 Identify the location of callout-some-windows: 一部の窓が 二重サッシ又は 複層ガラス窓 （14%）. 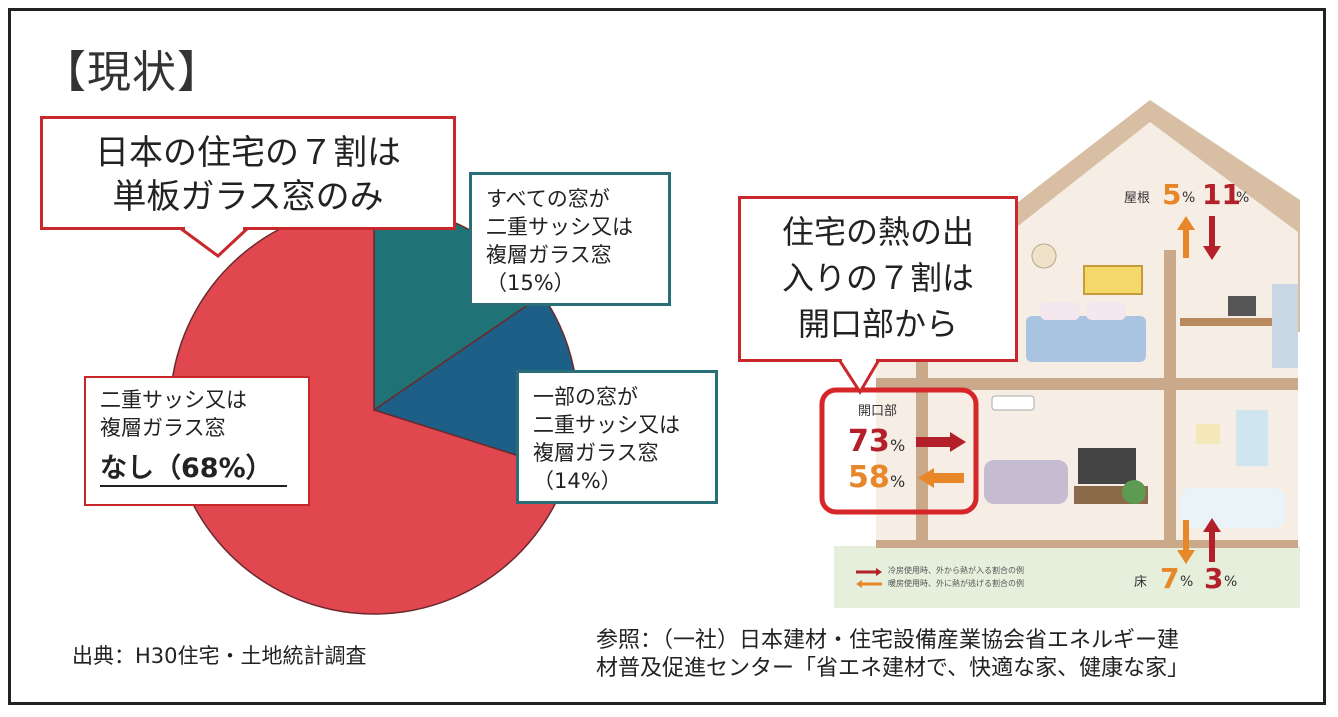
(617, 437).